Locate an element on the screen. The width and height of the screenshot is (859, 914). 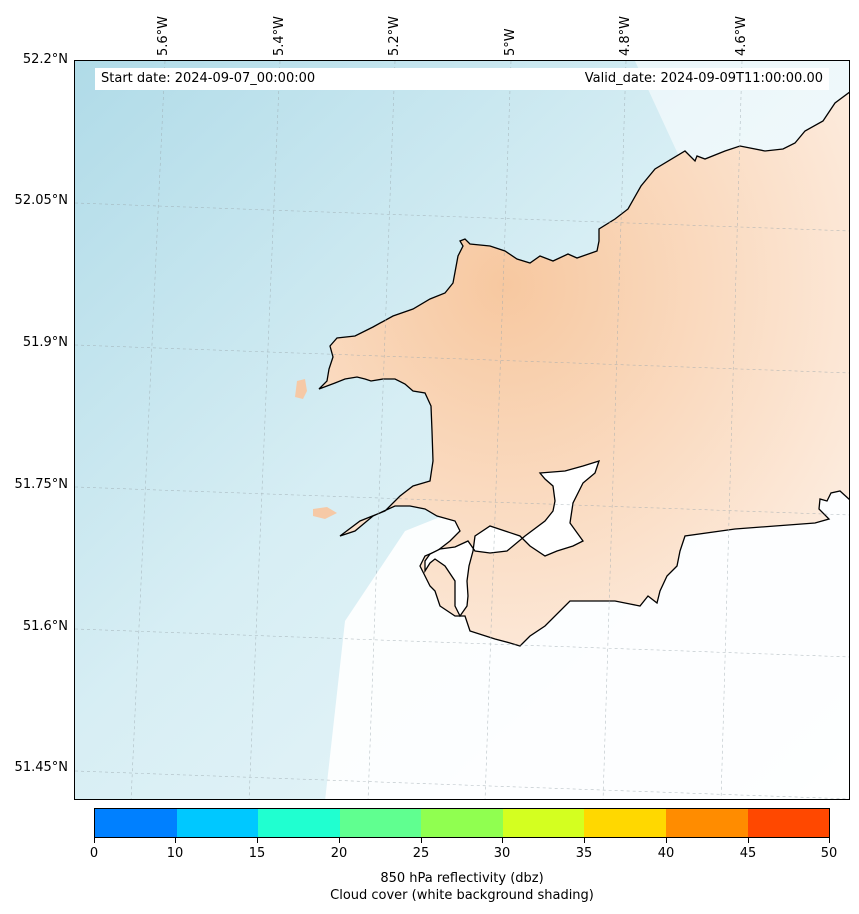
lat-label-52.2n: 52.2°N is located at coordinates (45, 59).